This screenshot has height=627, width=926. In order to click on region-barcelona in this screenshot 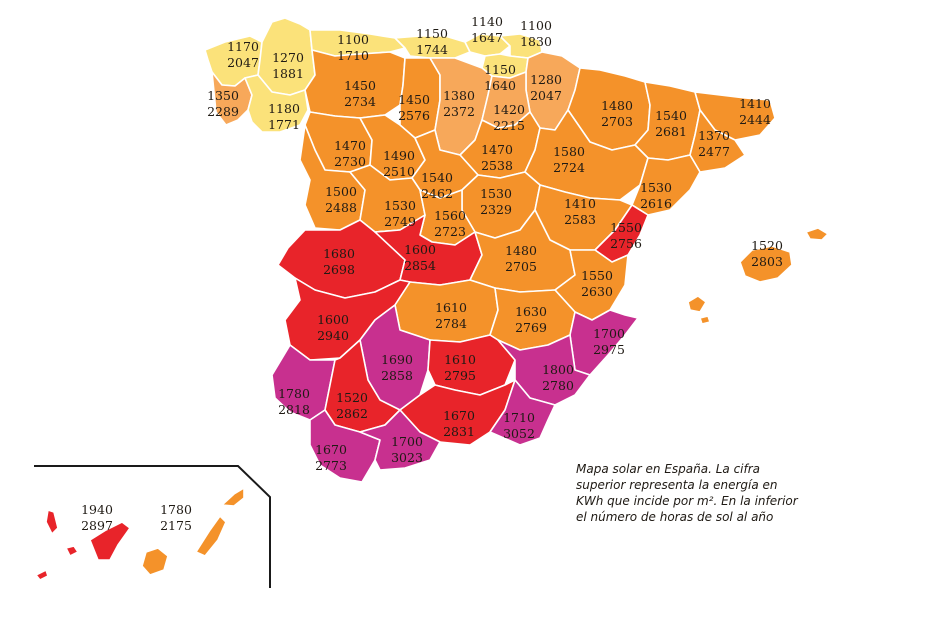, I will do `click(717, 141)`.